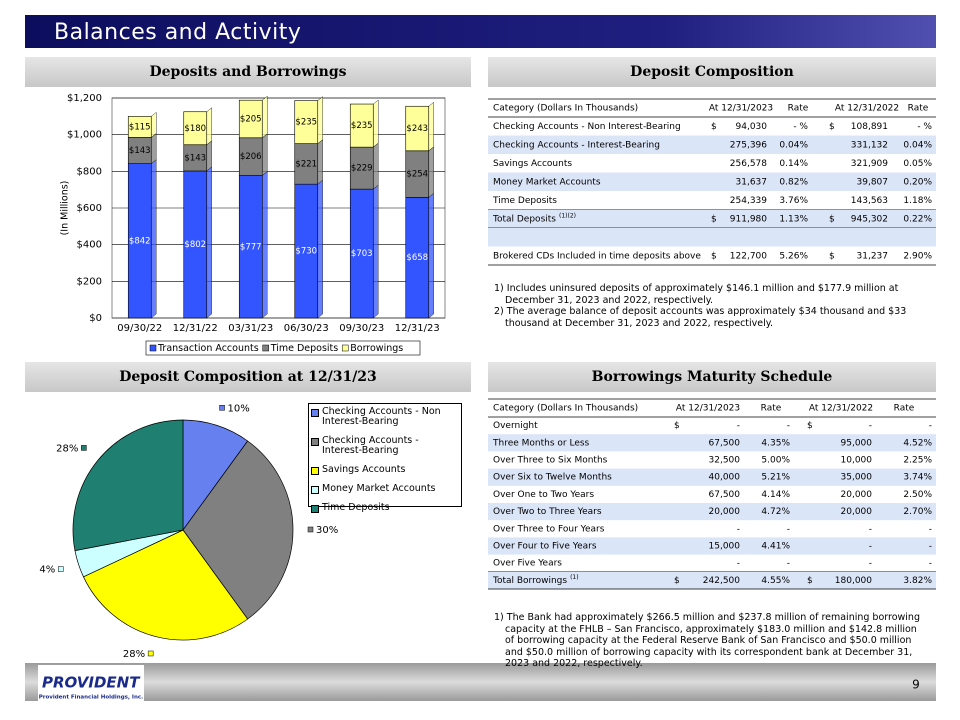 This screenshot has width=960, height=720. Describe the element at coordinates (84, 98) in the screenshot. I see `y-tick-label: $1,200` at that location.